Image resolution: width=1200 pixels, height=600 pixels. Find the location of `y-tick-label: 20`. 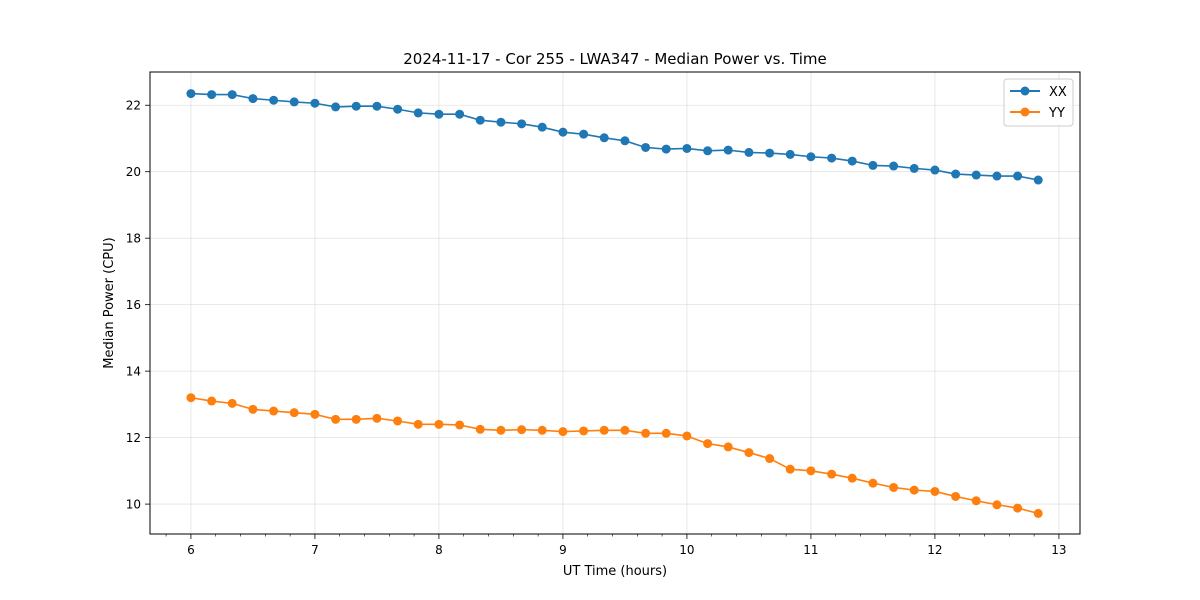

y-tick-label: 20 is located at coordinates (133, 172).